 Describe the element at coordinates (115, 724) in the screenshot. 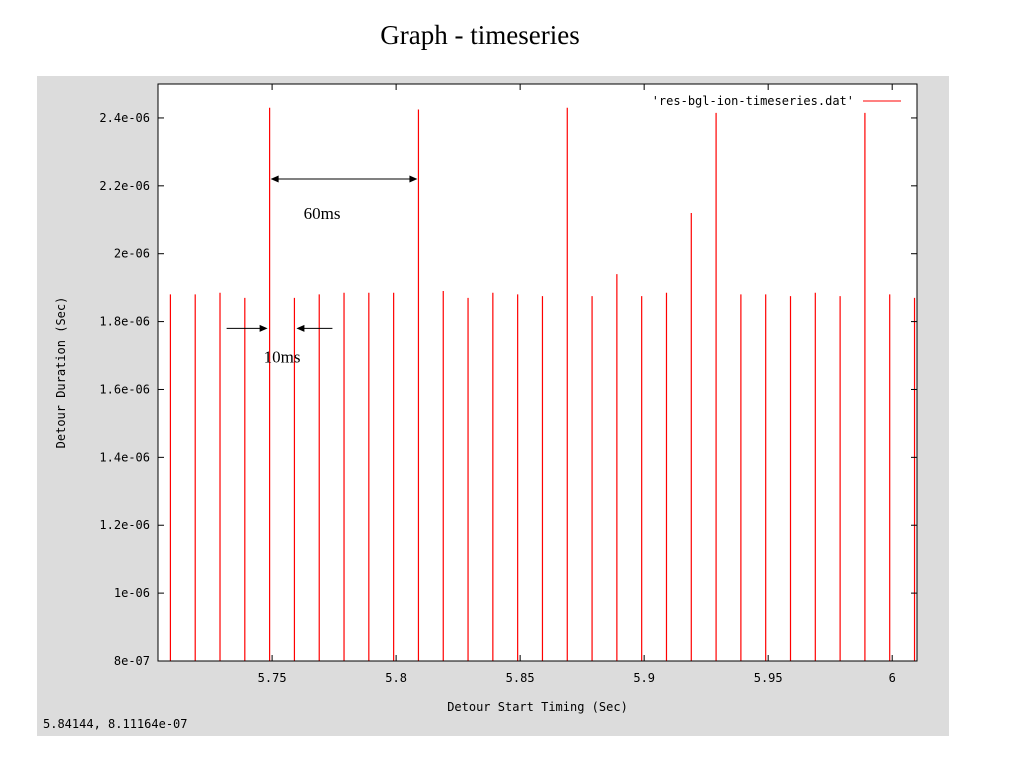

I see `cursor-coordinates: 5.84144, 8.11164e-07` at that location.